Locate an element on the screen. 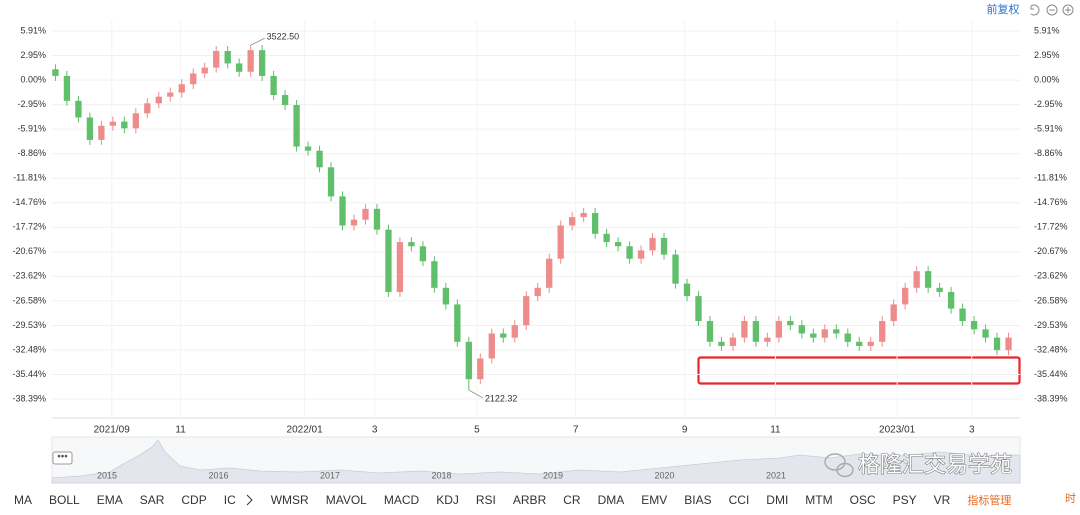 This screenshot has width=1080, height=515. indicator-tab: SAR is located at coordinates (152, 500).